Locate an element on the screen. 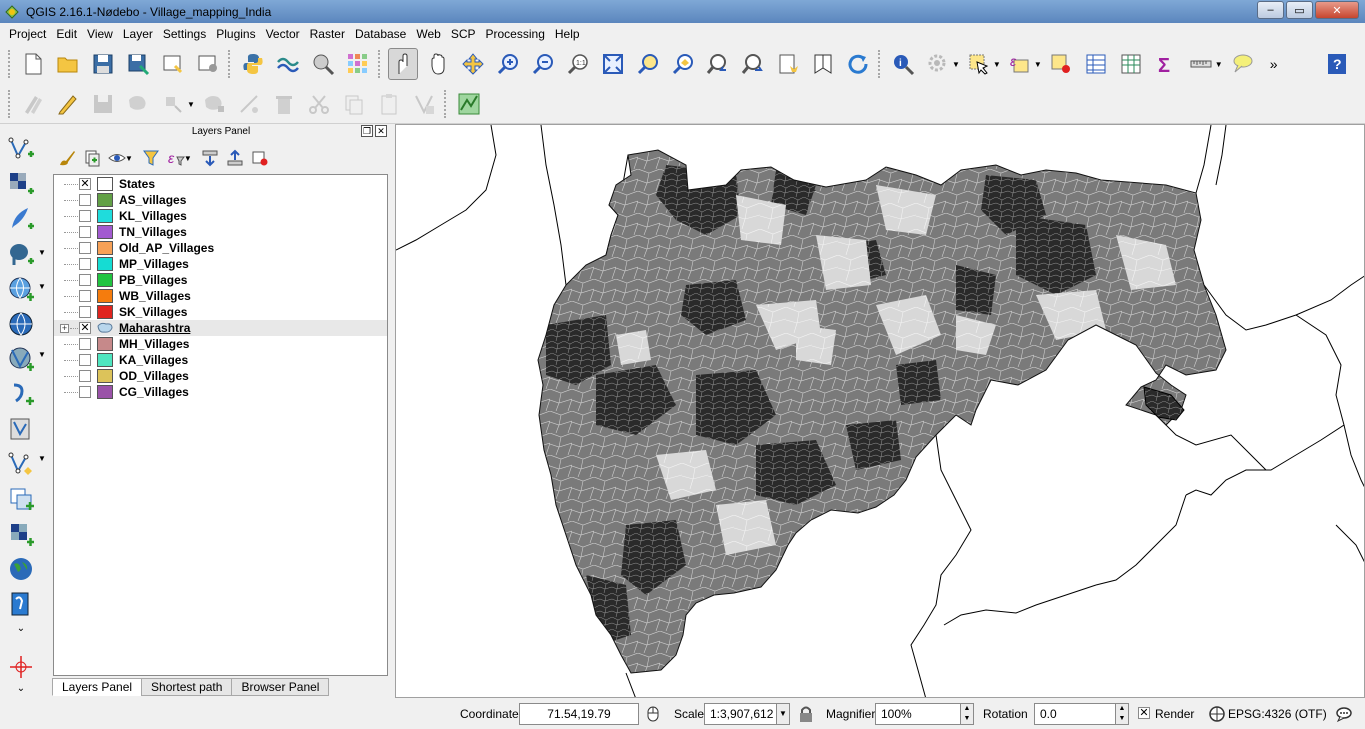  add-wms-layer-button is located at coordinates (21, 289).